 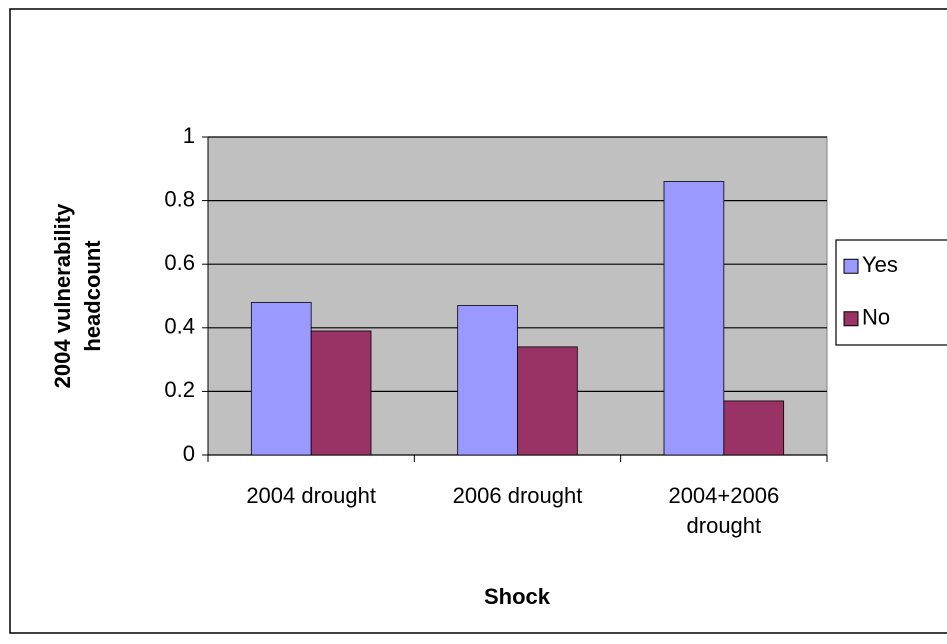 I want to click on x-tick-label: 2004 drought, so click(x=311, y=495).